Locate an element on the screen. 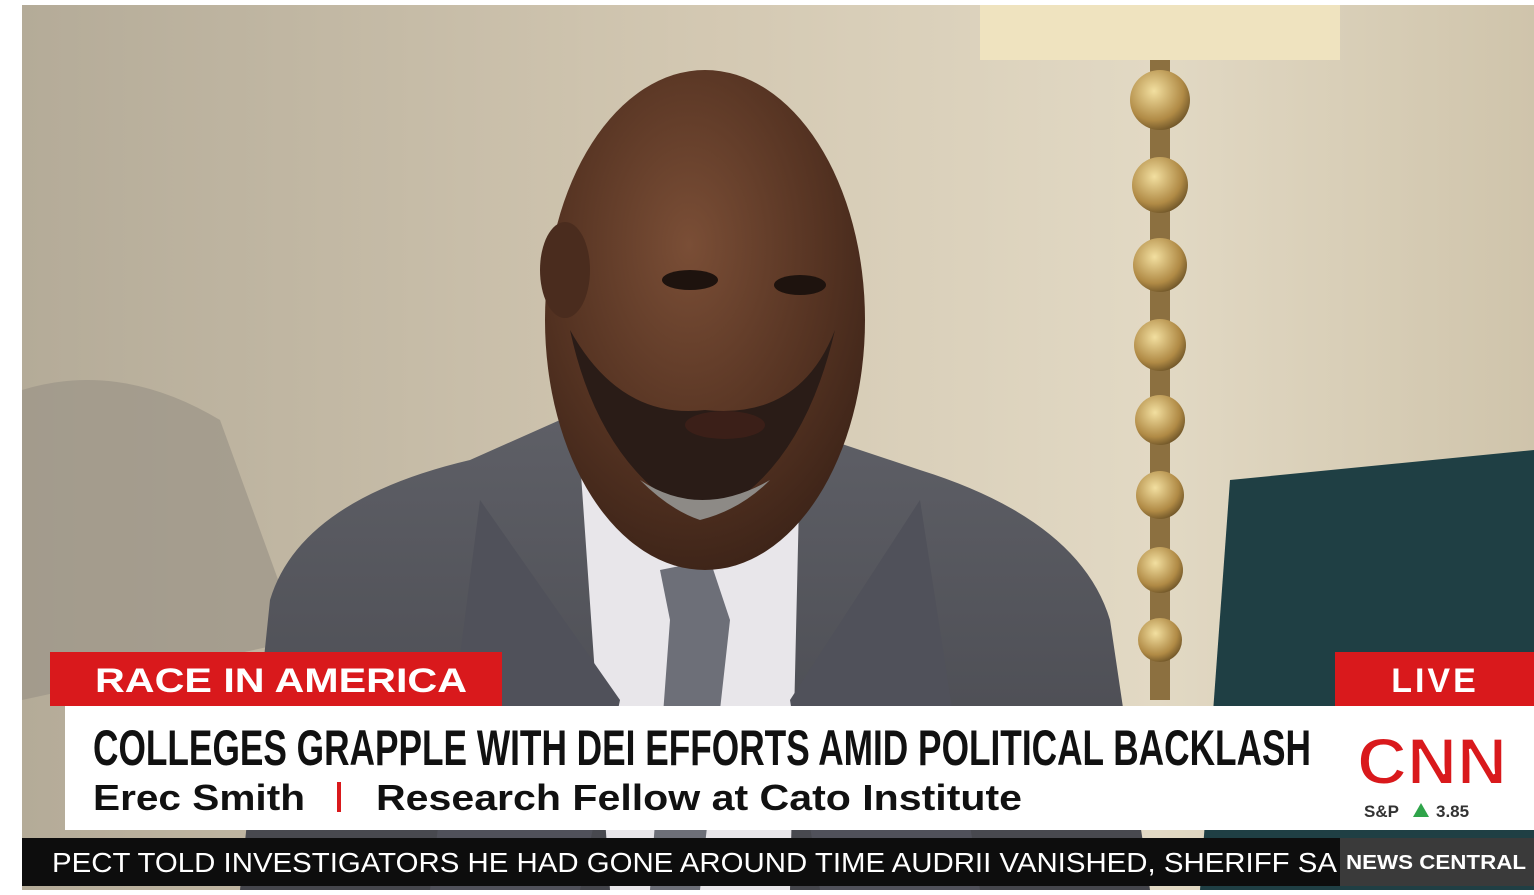 This screenshot has width=1534, height=895. guest-title: Research Fellow at Cato Institute is located at coordinates (699, 797).